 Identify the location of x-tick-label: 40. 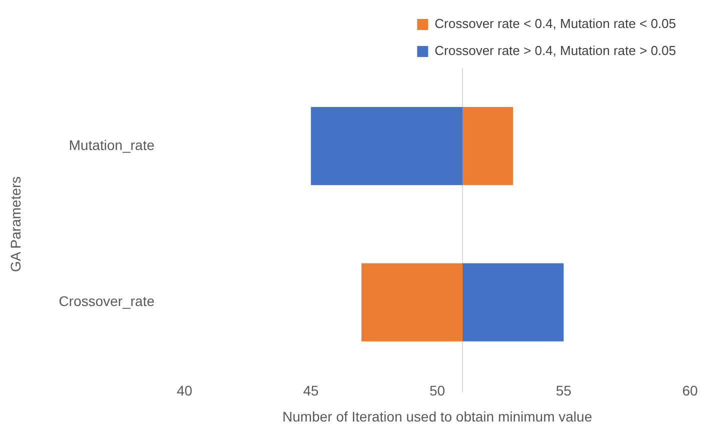
(184, 390).